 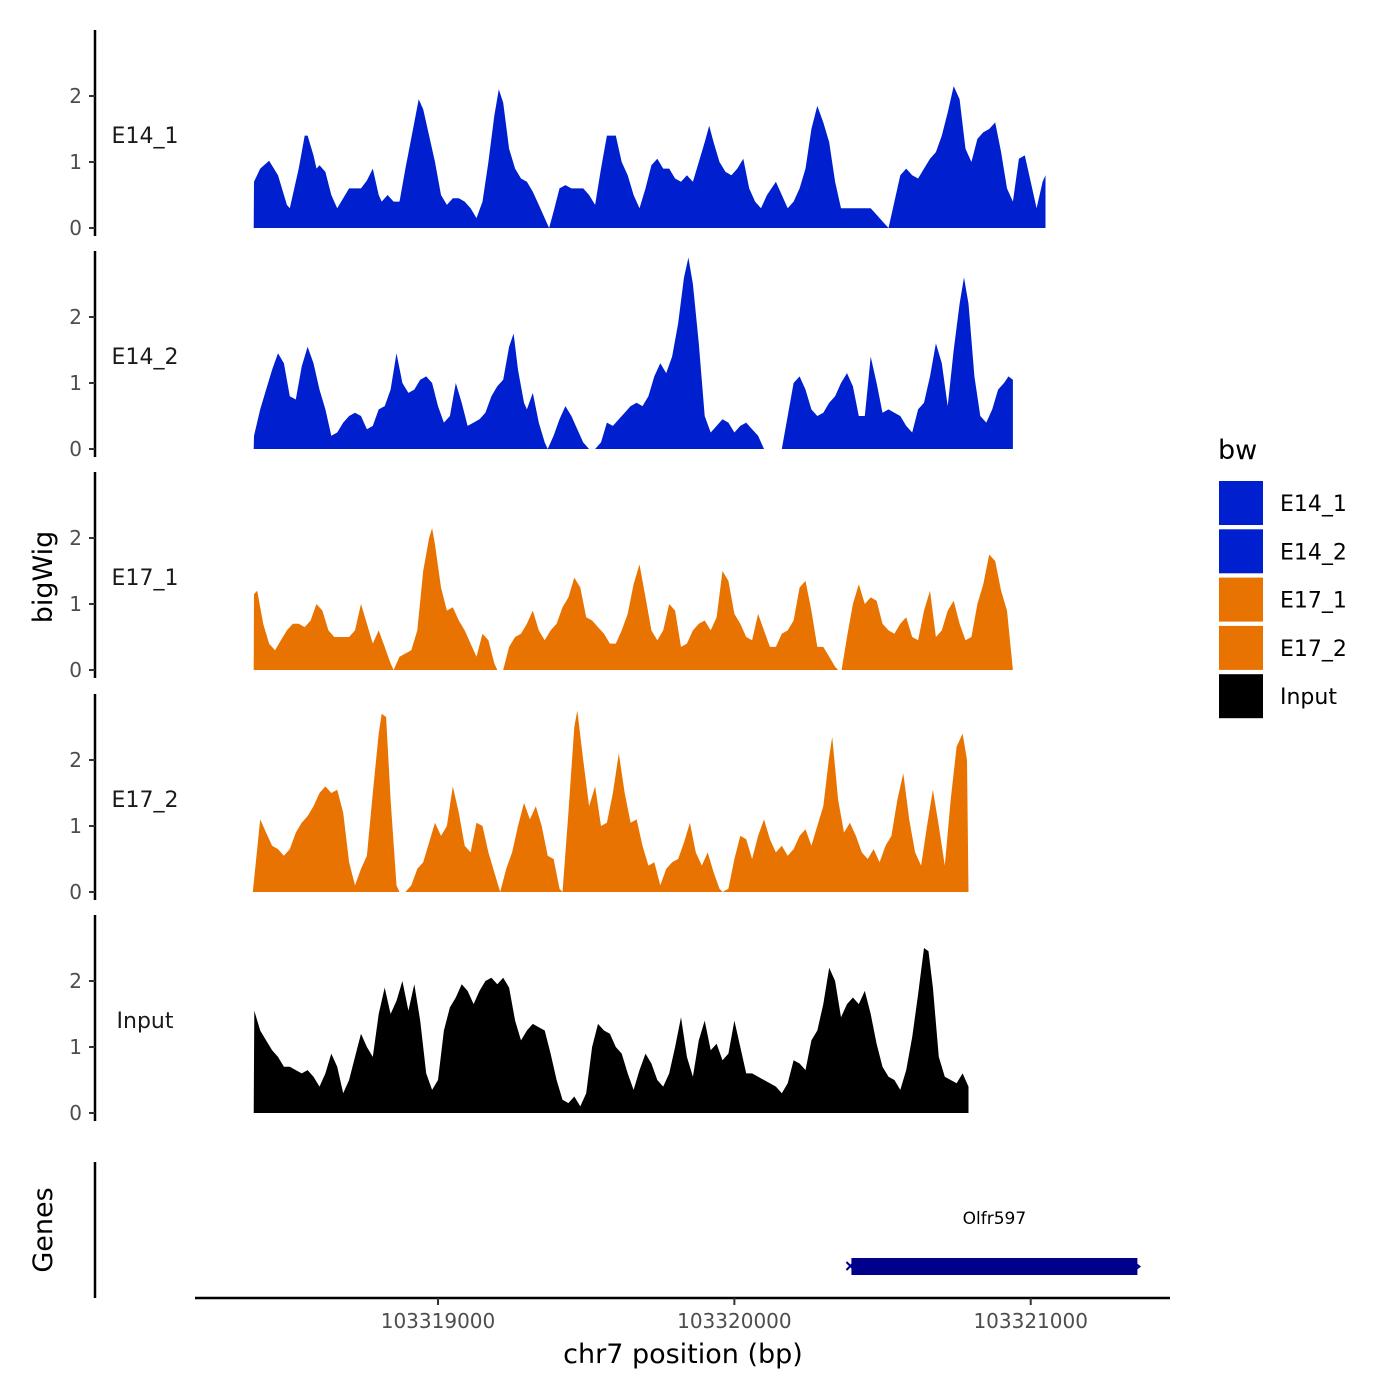 I want to click on track-label: E17_1, so click(x=145, y=578).